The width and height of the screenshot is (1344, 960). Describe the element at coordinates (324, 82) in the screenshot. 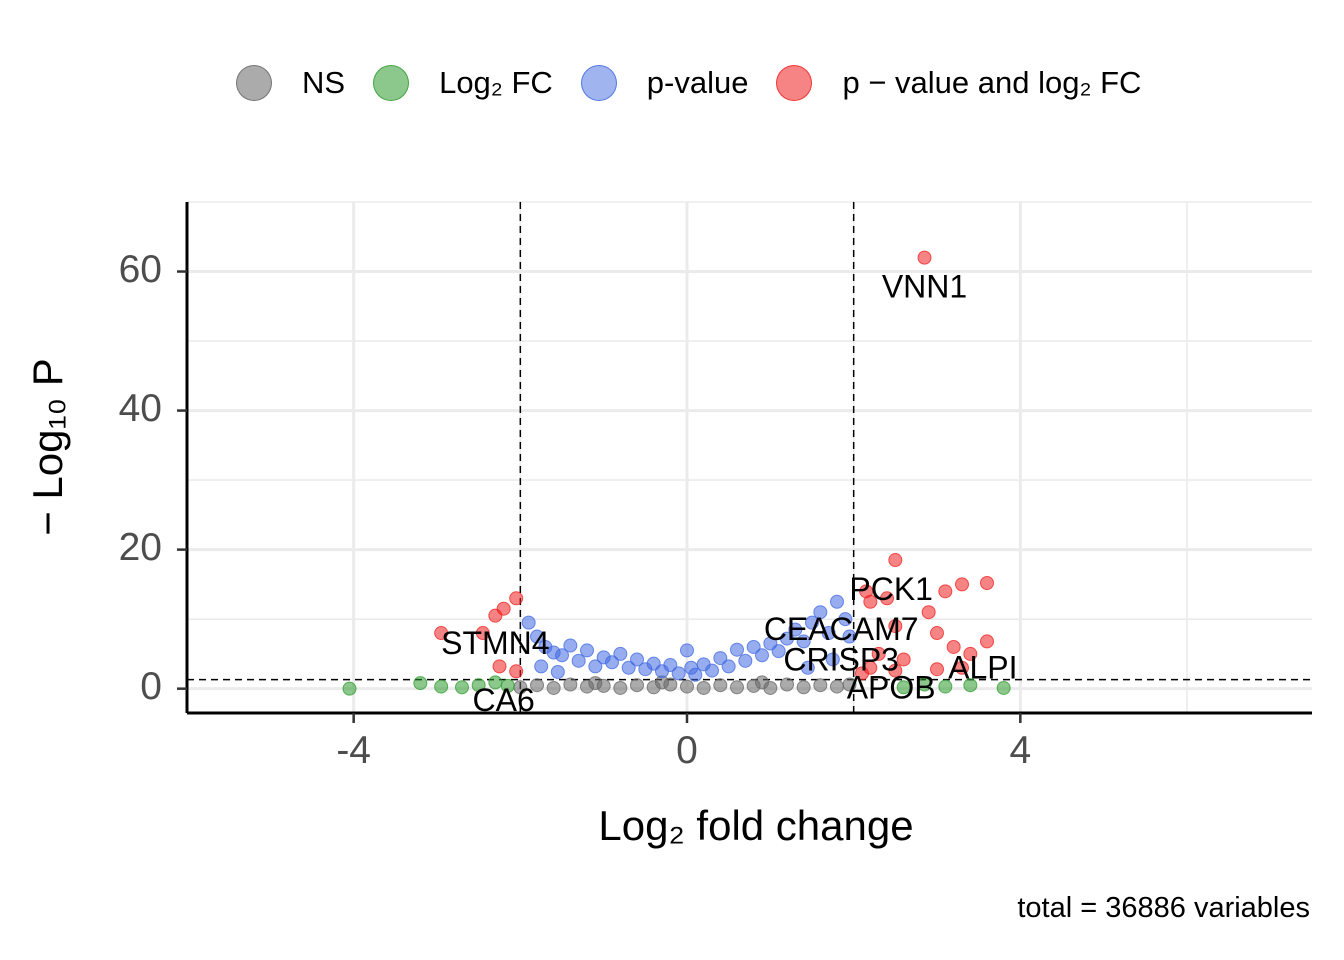

I see `legend-label-ns: NS` at that location.